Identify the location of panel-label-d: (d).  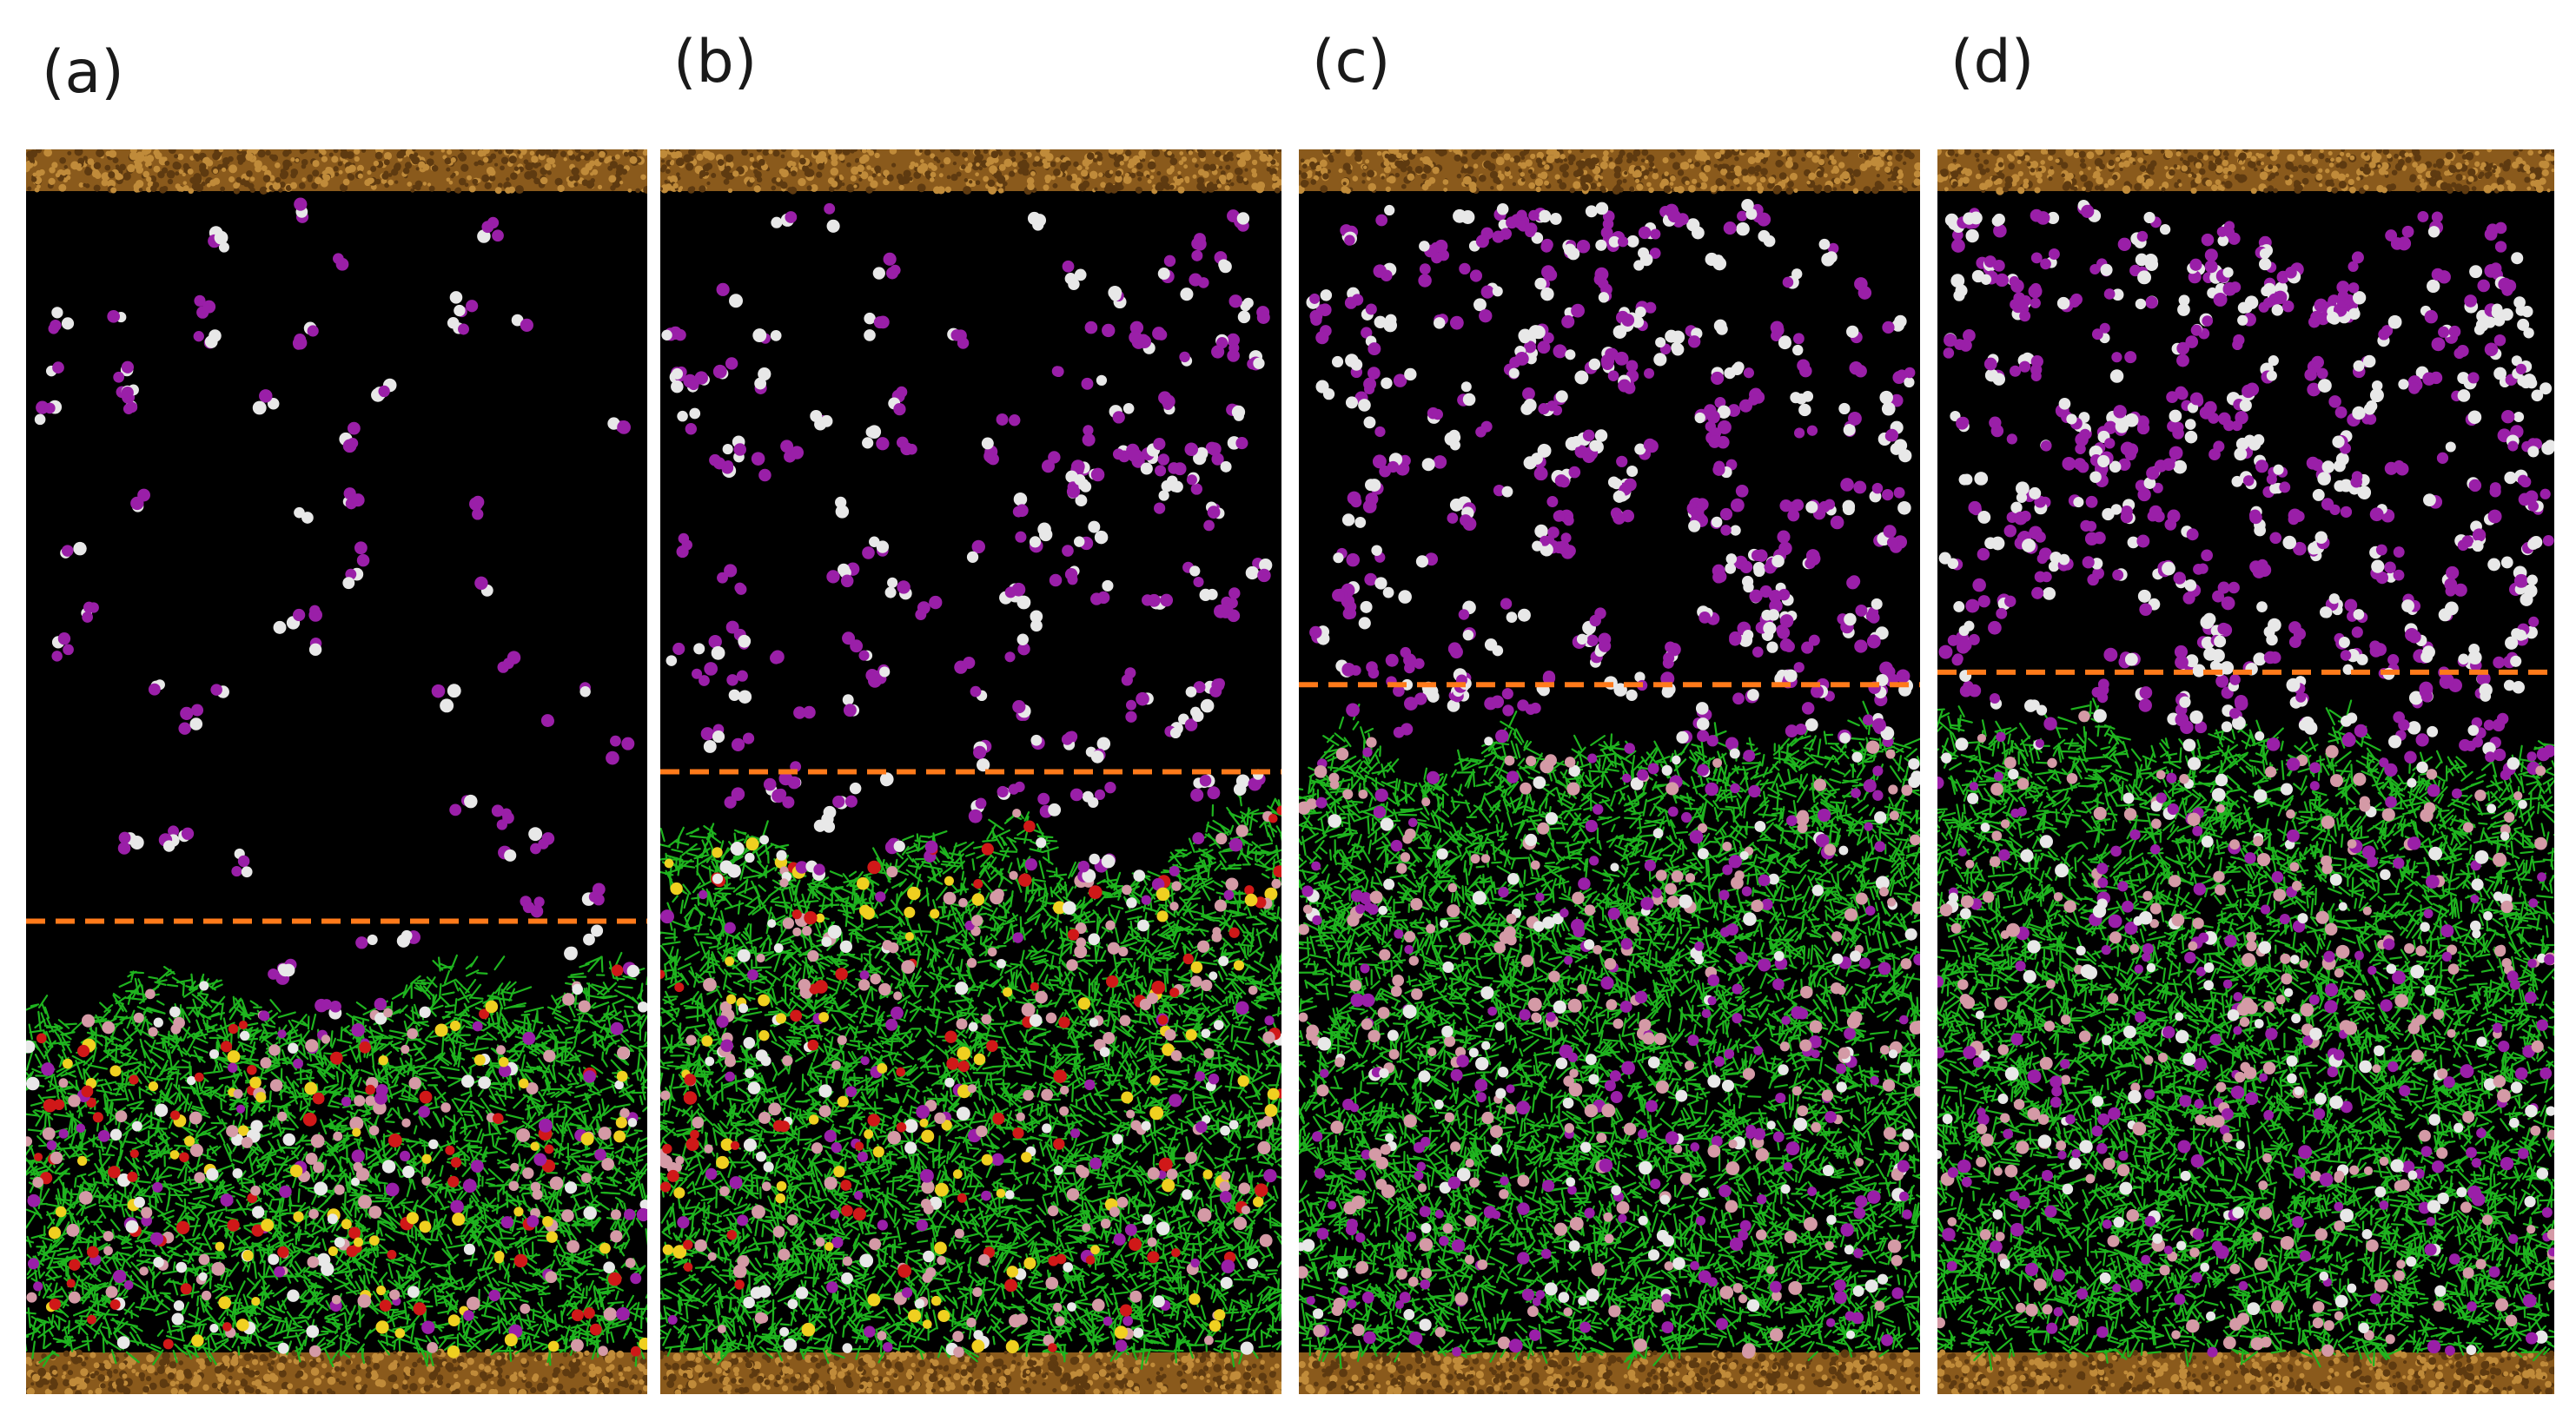
(1992, 62).